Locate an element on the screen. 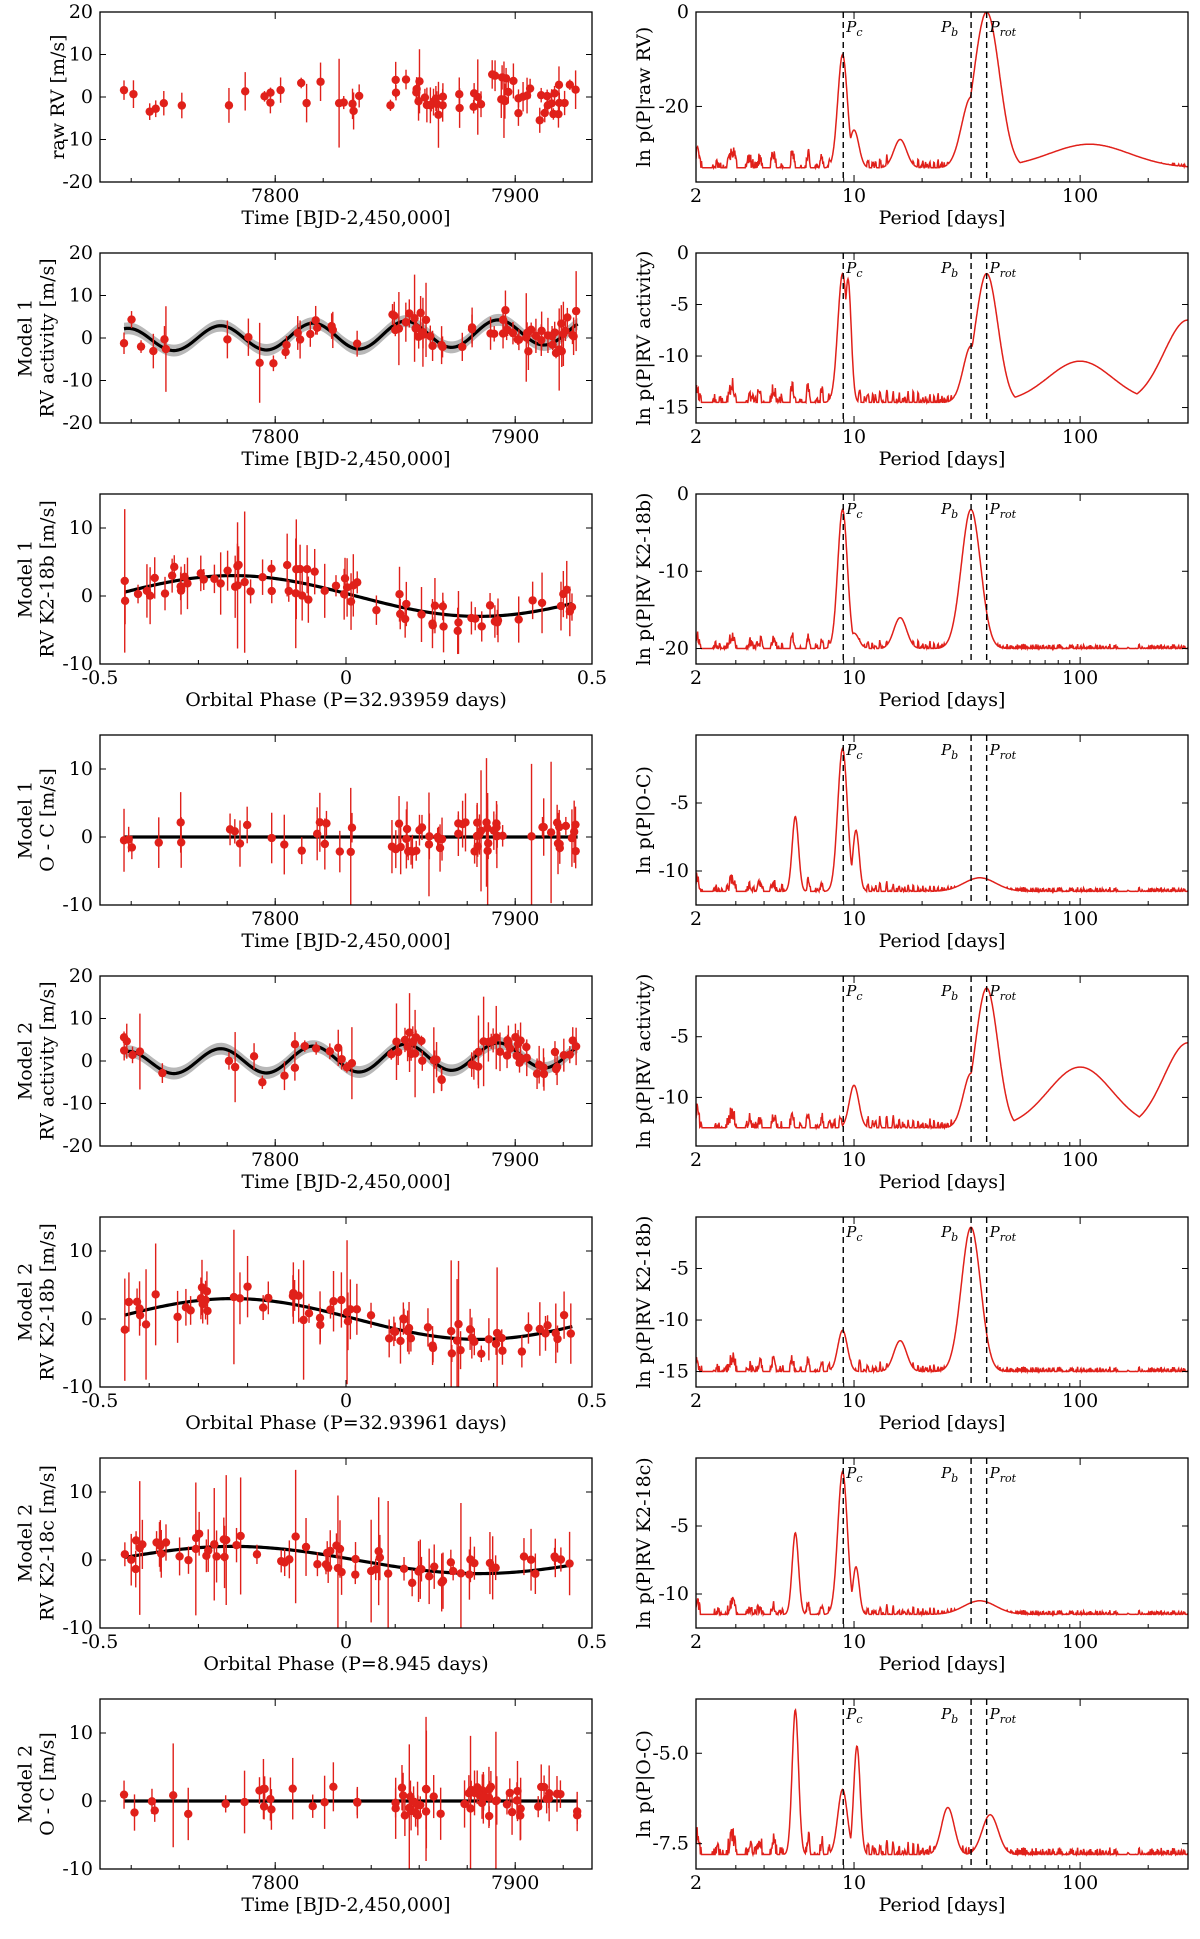 This screenshot has height=1939, width=1200. x-tick-label: -0.5 is located at coordinates (100, 1642).